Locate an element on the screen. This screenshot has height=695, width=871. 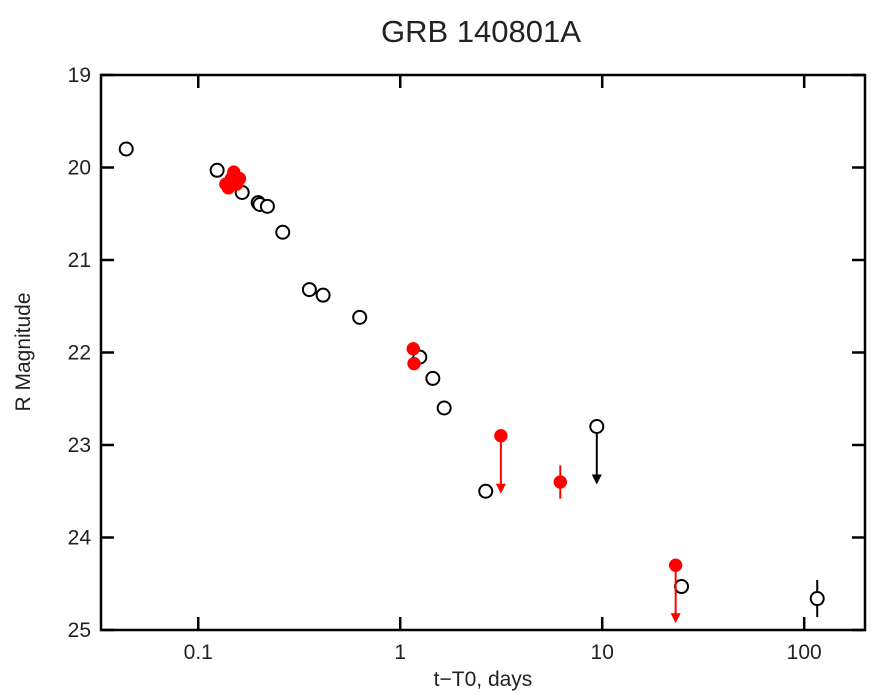
x-tick-label: 0.1 is located at coordinates (198, 652).